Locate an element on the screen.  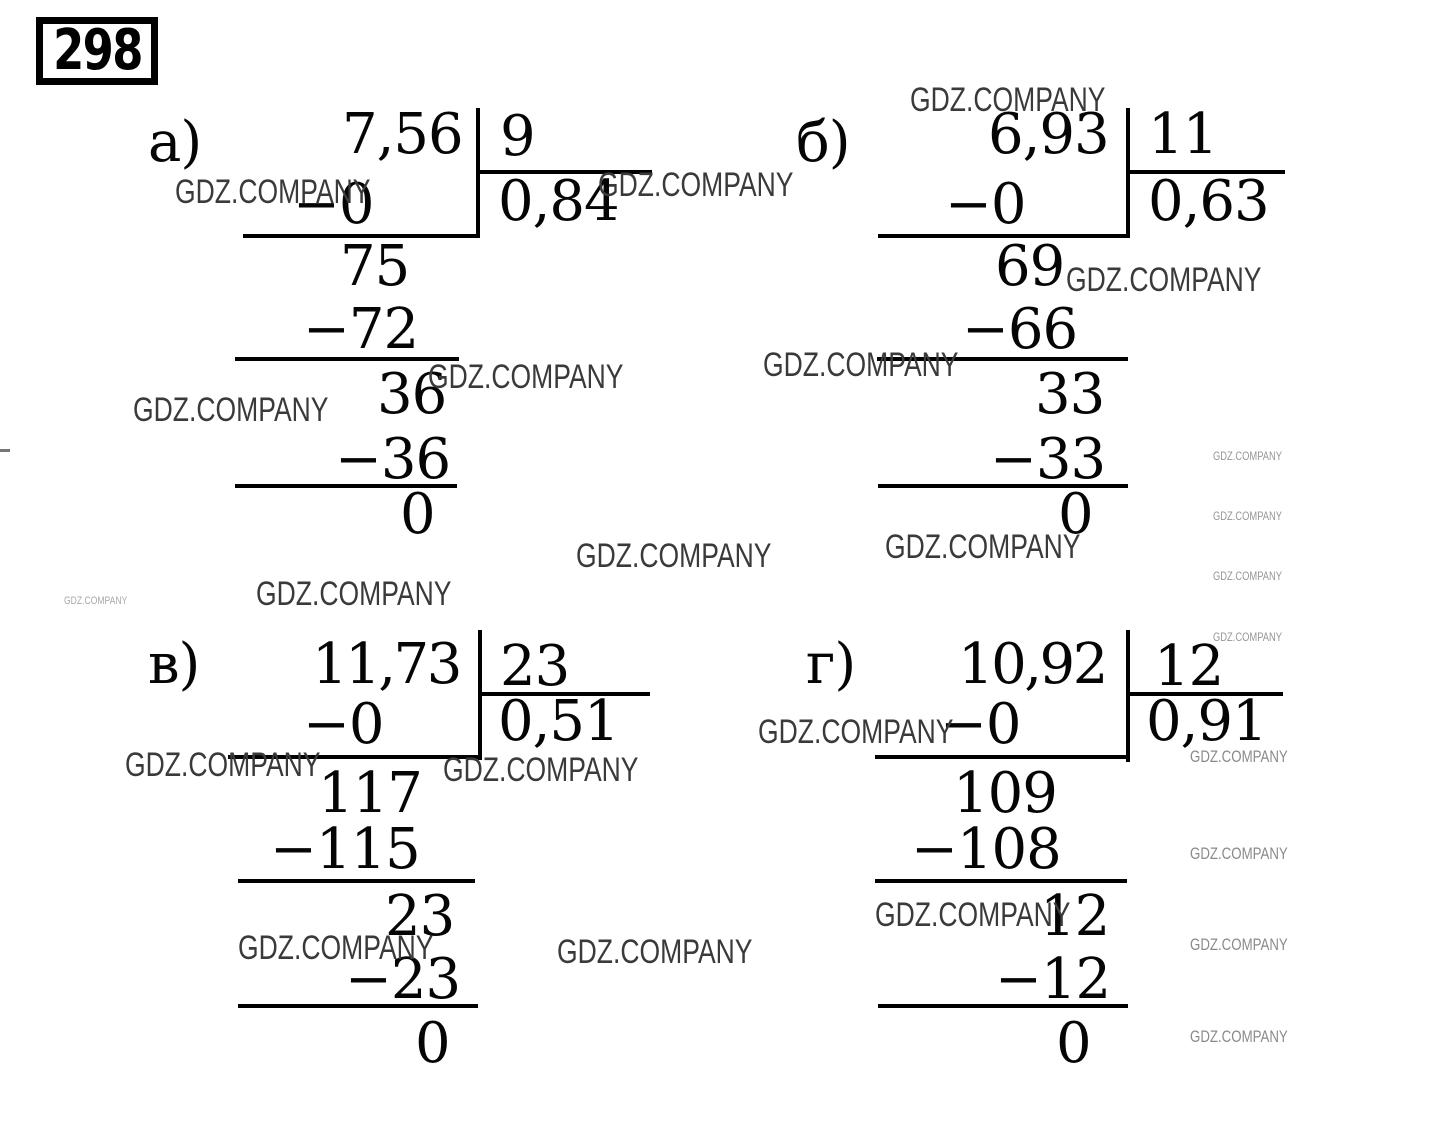
section-b-dividend: 6,93 is located at coordinates (1049, 134).